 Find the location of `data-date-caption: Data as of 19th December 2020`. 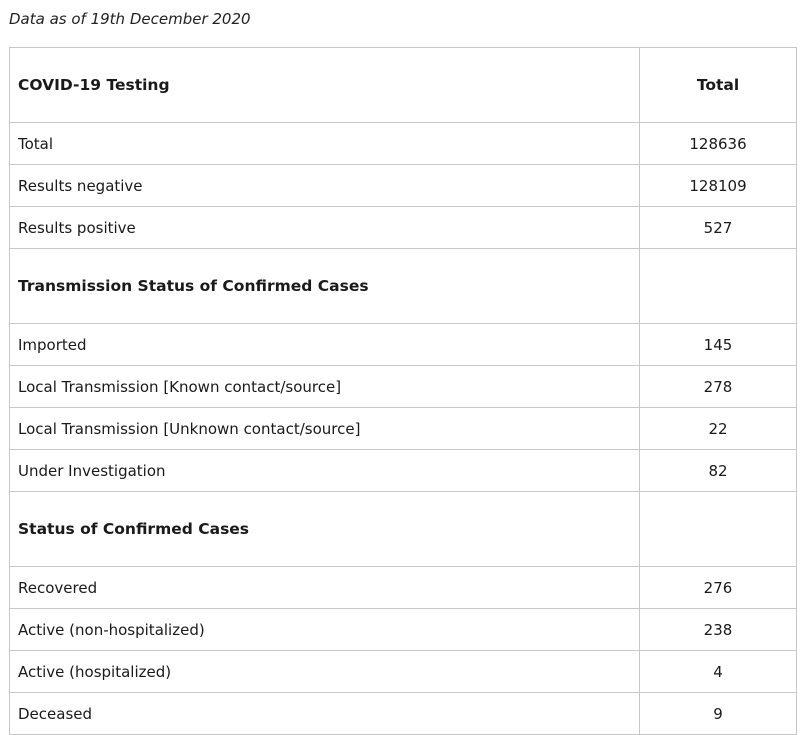

data-date-caption: Data as of 19th December 2020 is located at coordinates (130, 19).